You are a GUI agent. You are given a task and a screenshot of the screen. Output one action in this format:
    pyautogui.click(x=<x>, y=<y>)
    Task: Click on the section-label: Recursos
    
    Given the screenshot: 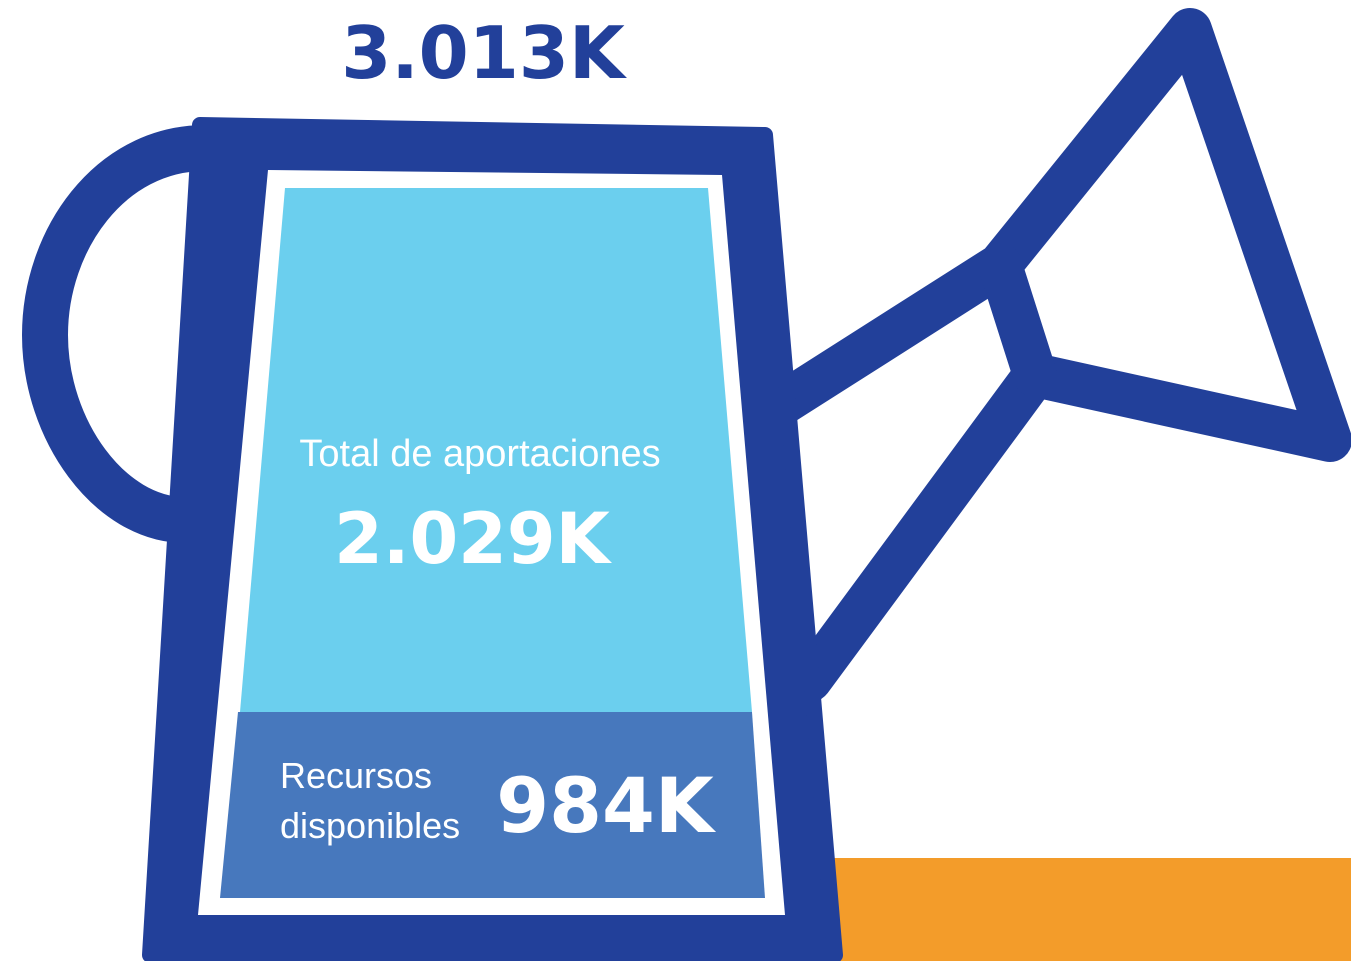 What is the action you would take?
    pyautogui.click(x=356, y=775)
    